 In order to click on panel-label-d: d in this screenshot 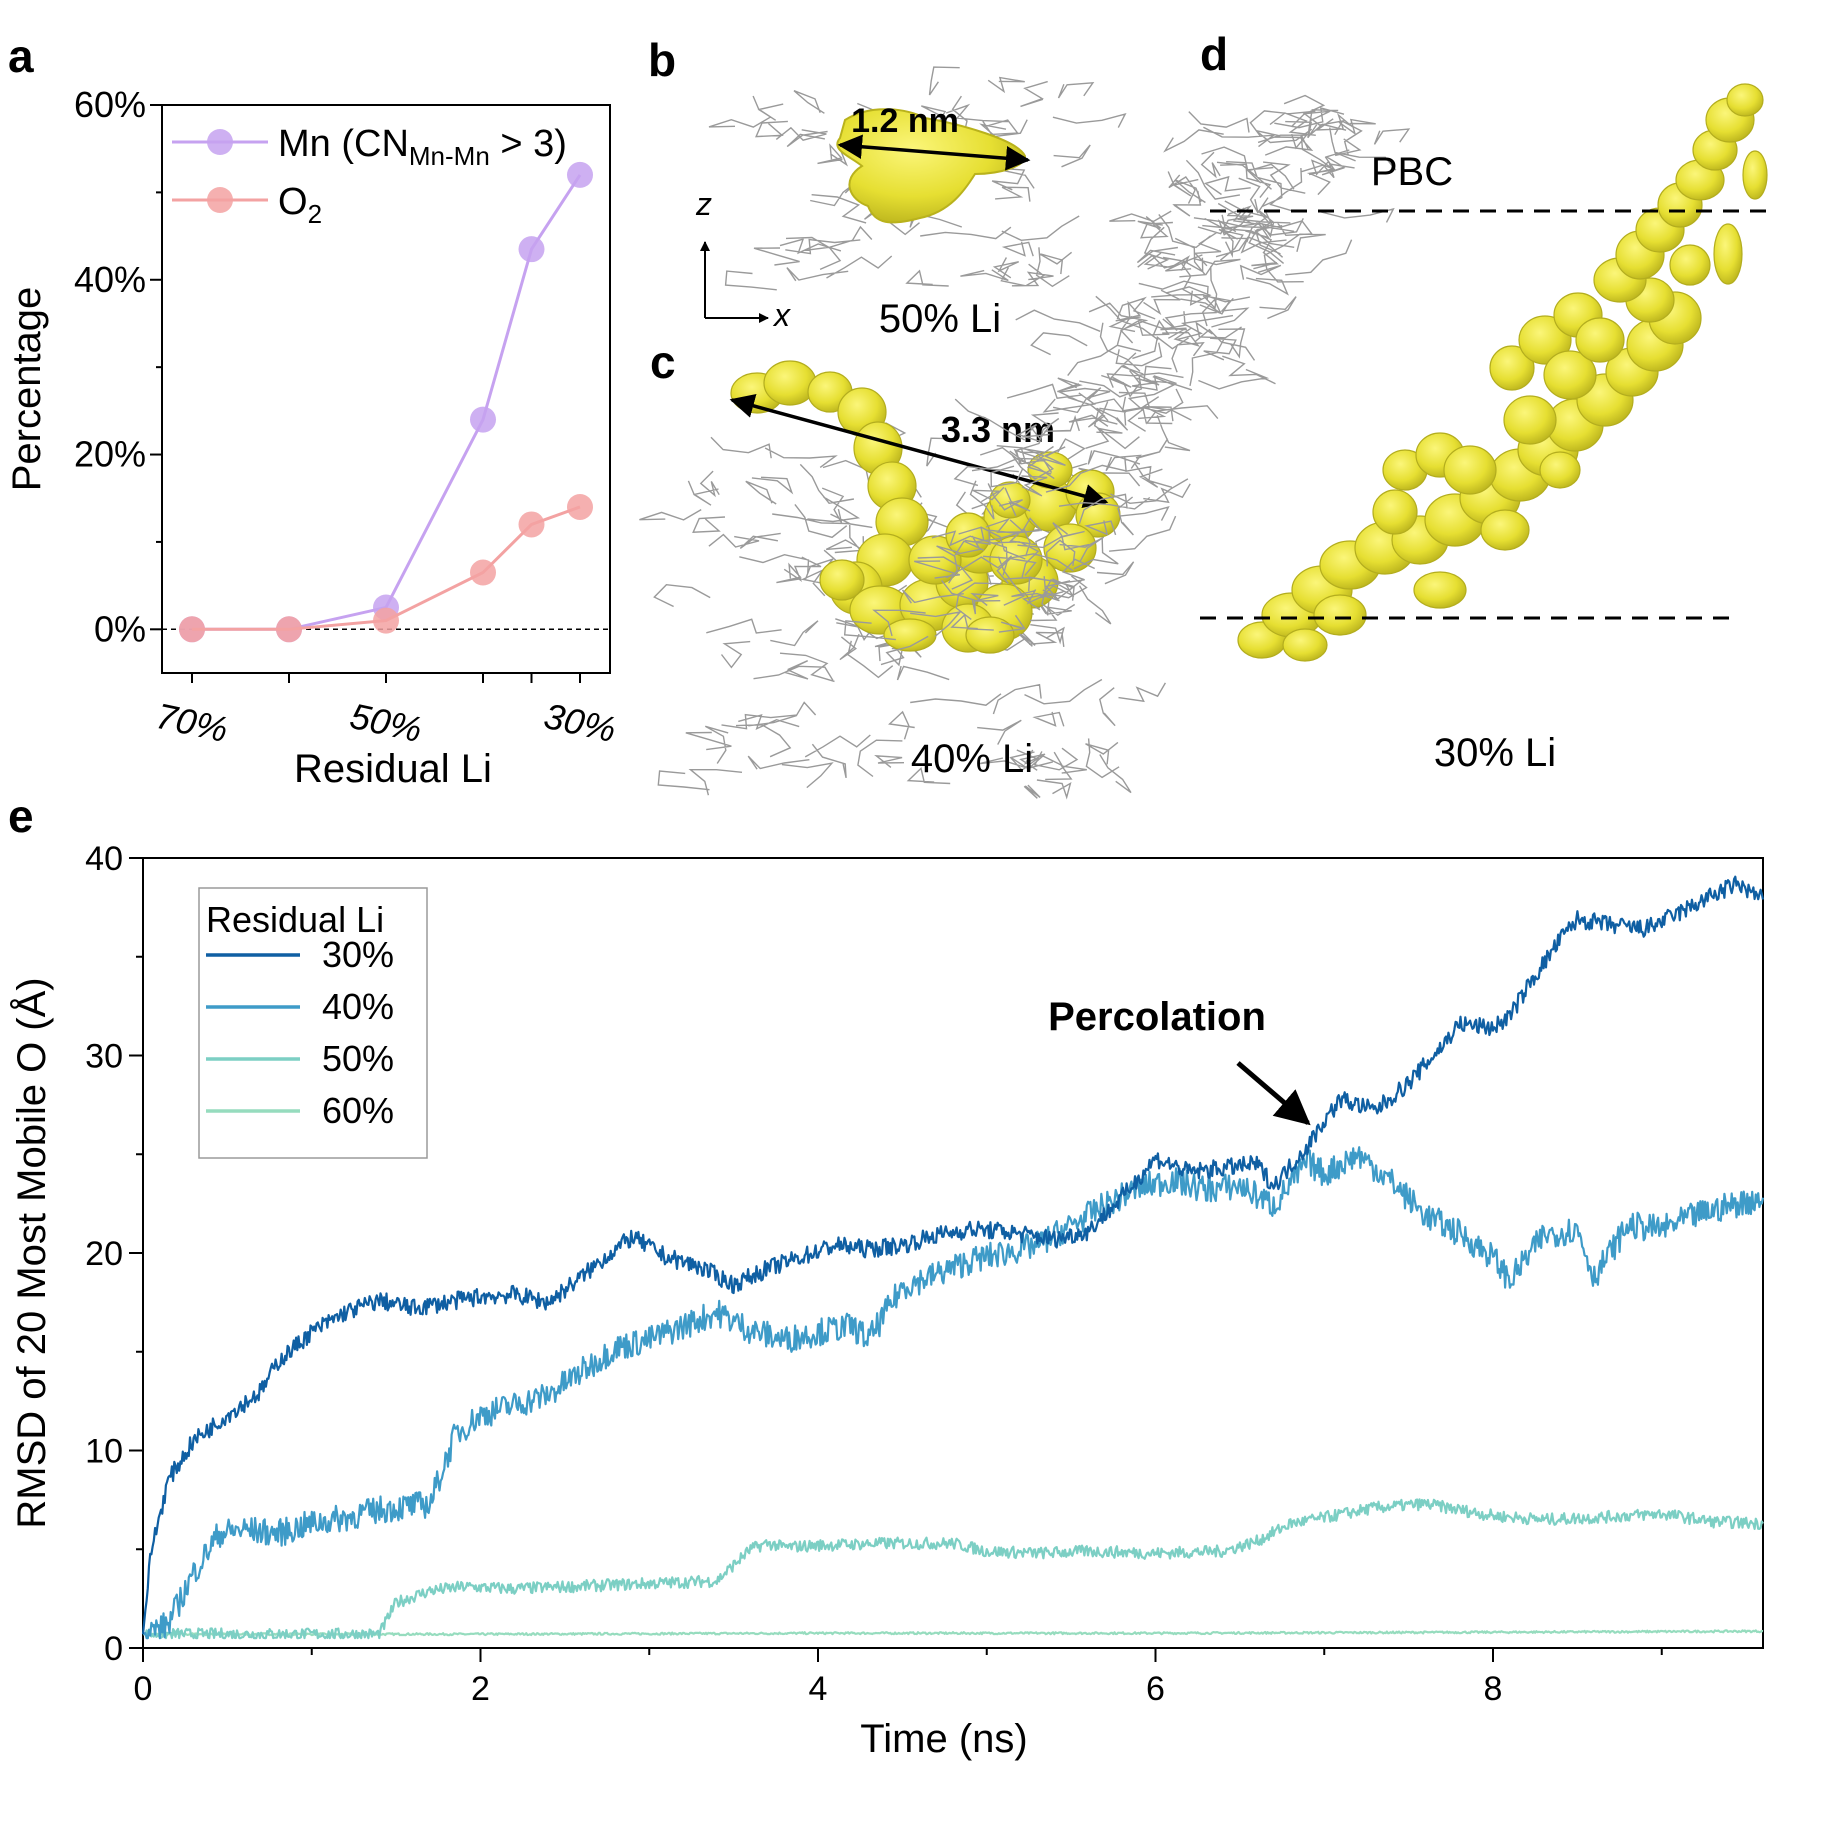, I will do `click(1214, 54)`.